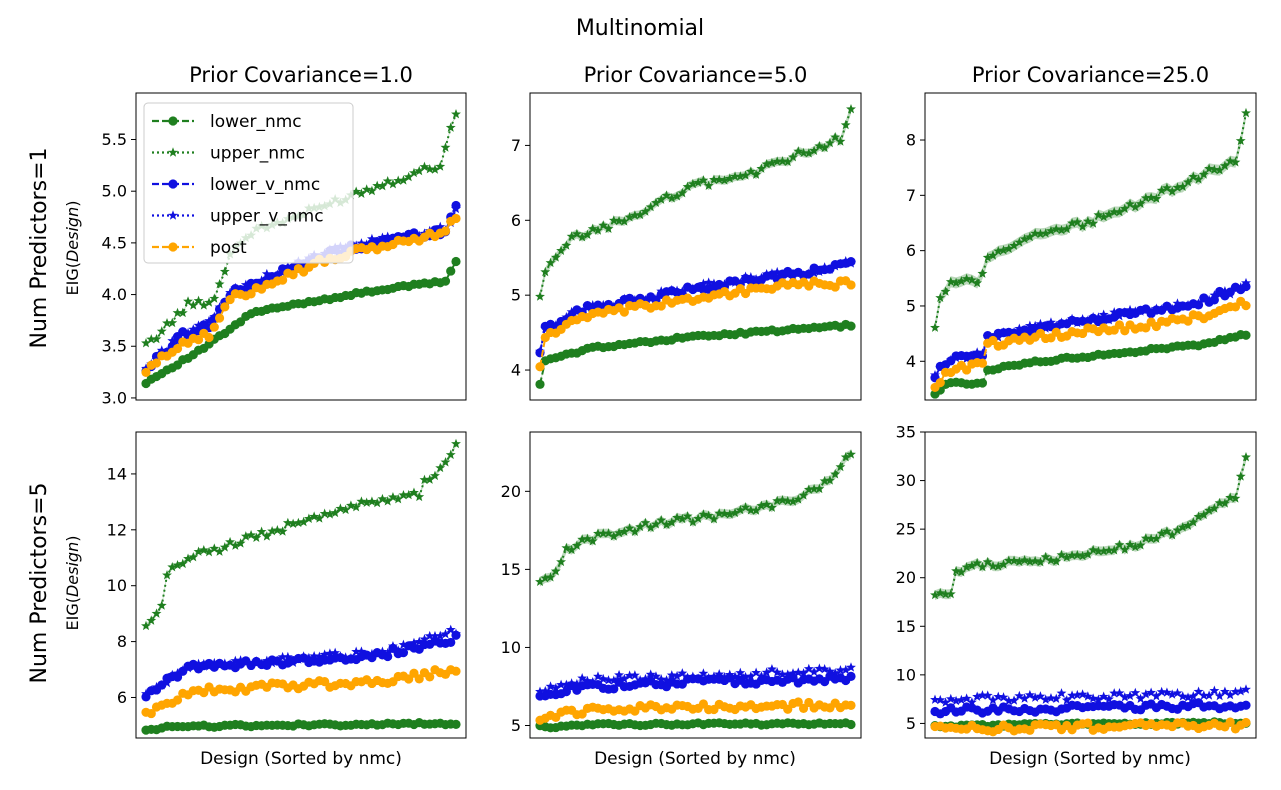 The height and width of the screenshot is (790, 1281). Describe the element at coordinates (227, 122) in the screenshot. I see `legend-item: lower_nmc` at that location.